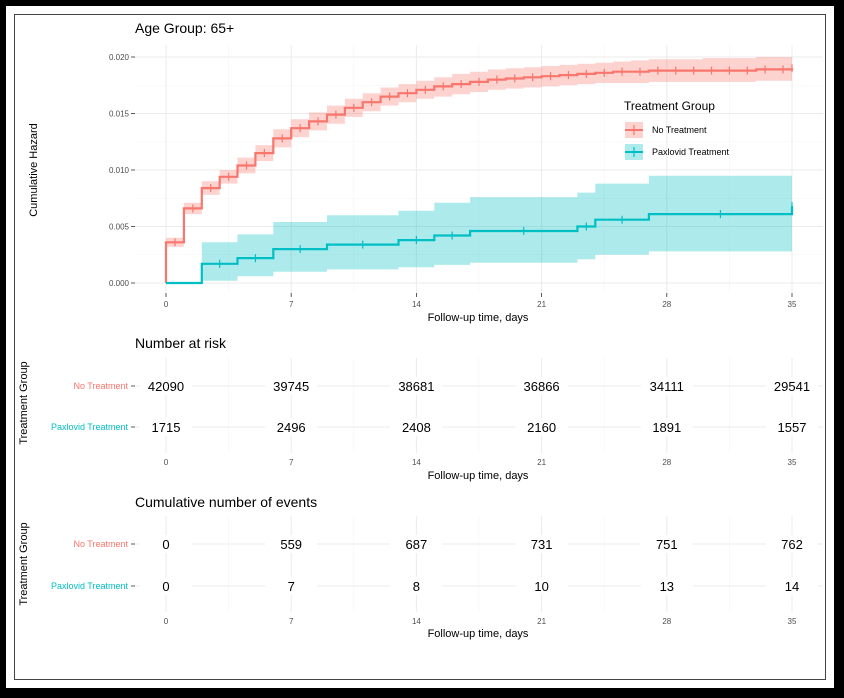  Describe the element at coordinates (119, 114) in the screenshot. I see `y-tick-label: 0.015` at that location.